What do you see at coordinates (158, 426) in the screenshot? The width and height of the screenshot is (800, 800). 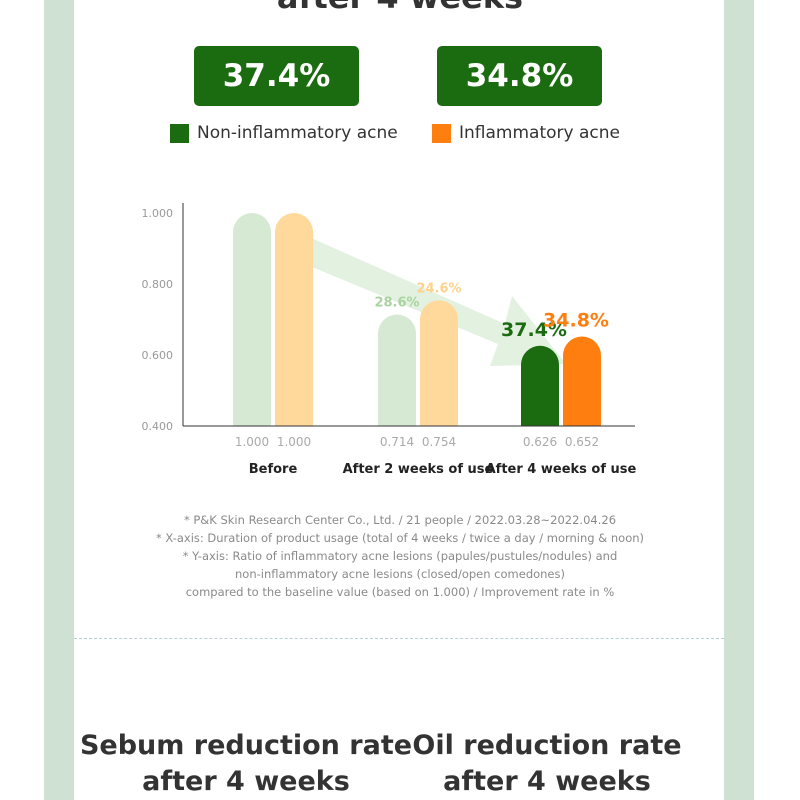 I see `y-tick-label: 0.400` at bounding box center [158, 426].